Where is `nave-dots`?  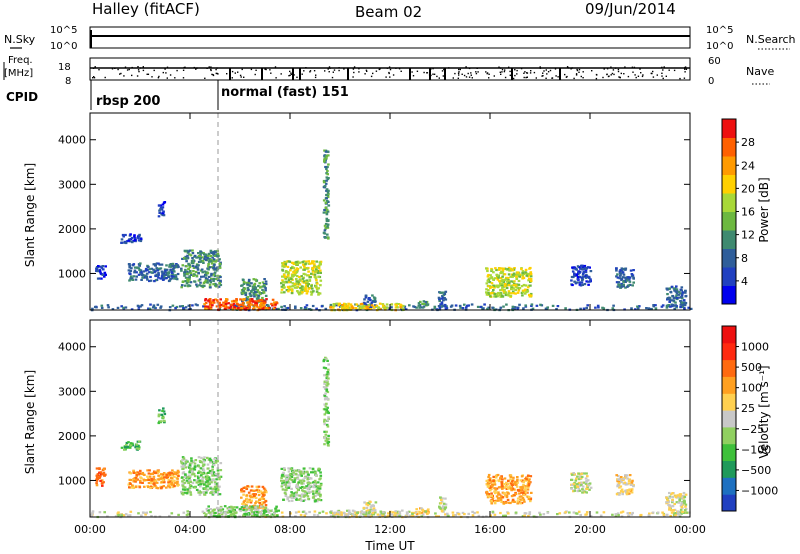 nave-dots is located at coordinates (390, 73).